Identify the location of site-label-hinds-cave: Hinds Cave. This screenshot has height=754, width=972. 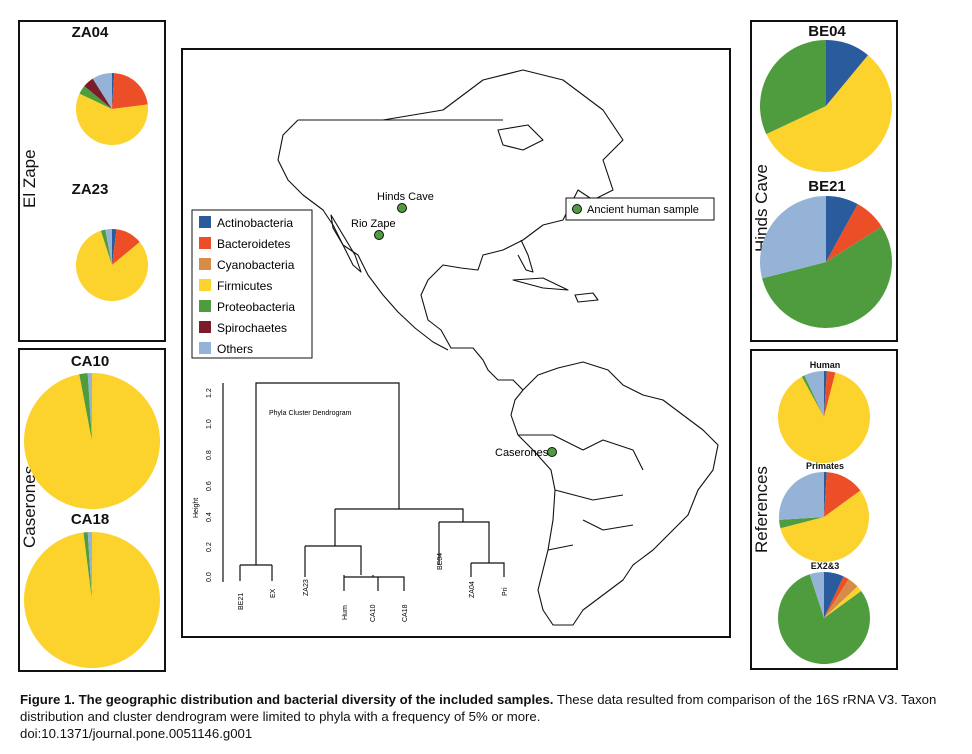
(405, 197).